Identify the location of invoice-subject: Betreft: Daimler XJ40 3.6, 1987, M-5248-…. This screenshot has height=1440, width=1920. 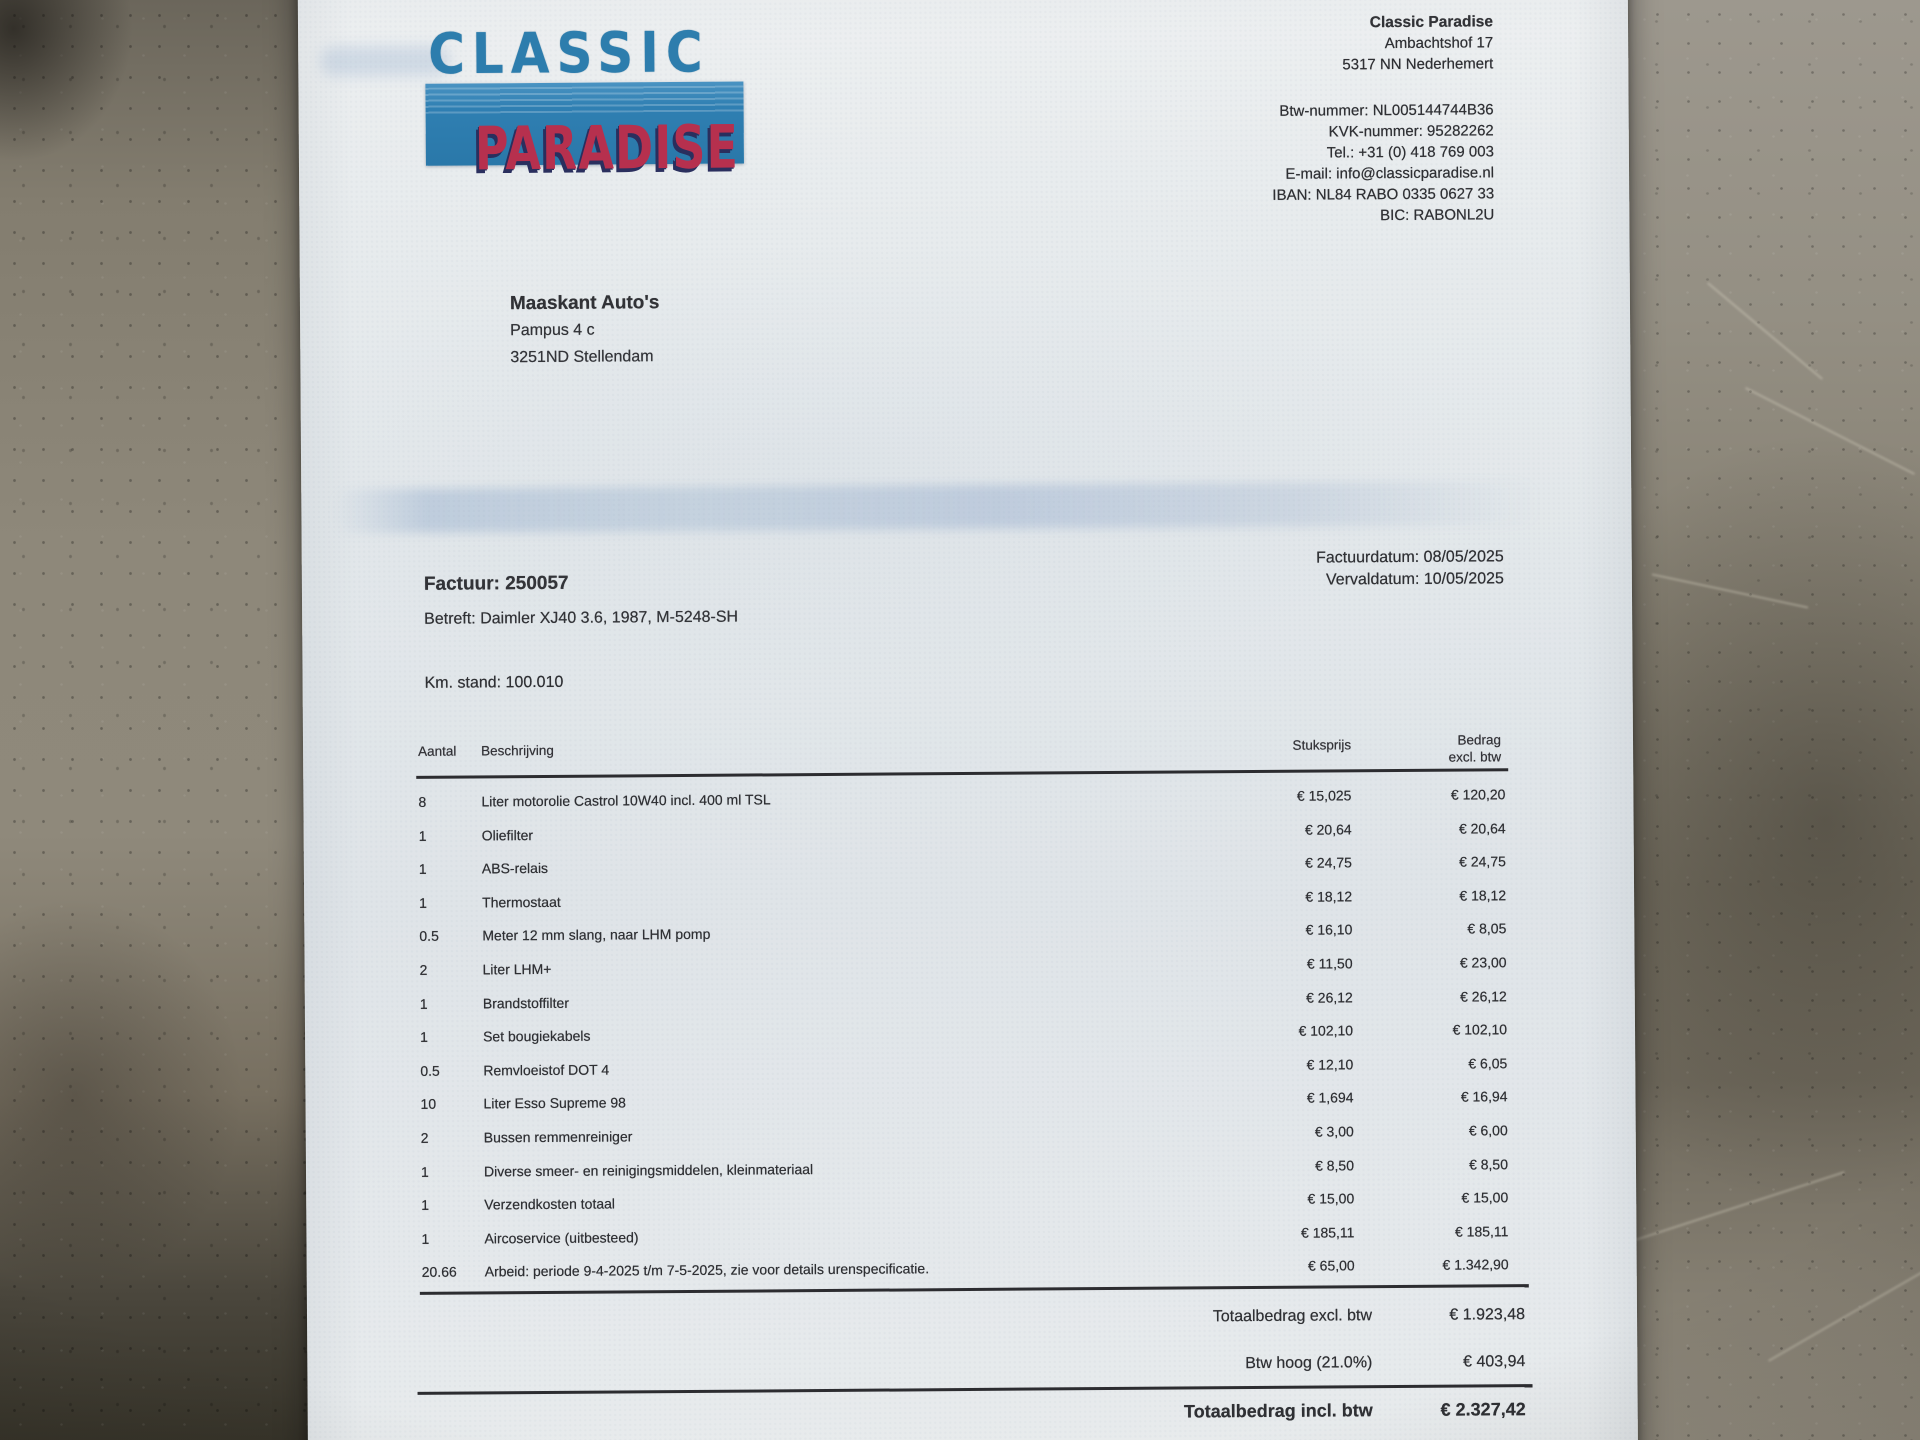
(581, 618).